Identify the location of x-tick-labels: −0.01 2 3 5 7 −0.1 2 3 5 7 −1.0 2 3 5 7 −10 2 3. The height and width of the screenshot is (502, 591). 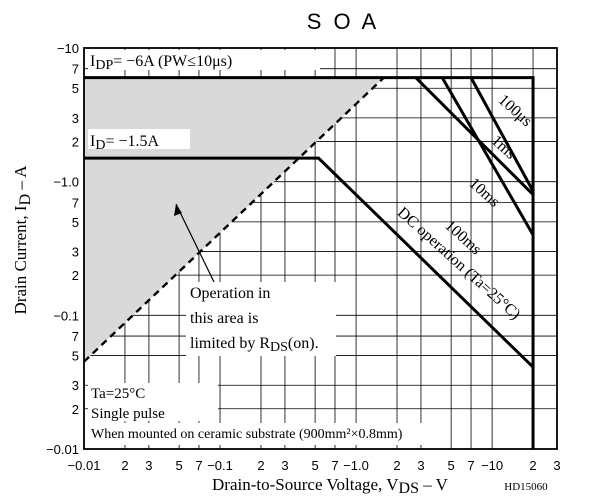
(314, 465).